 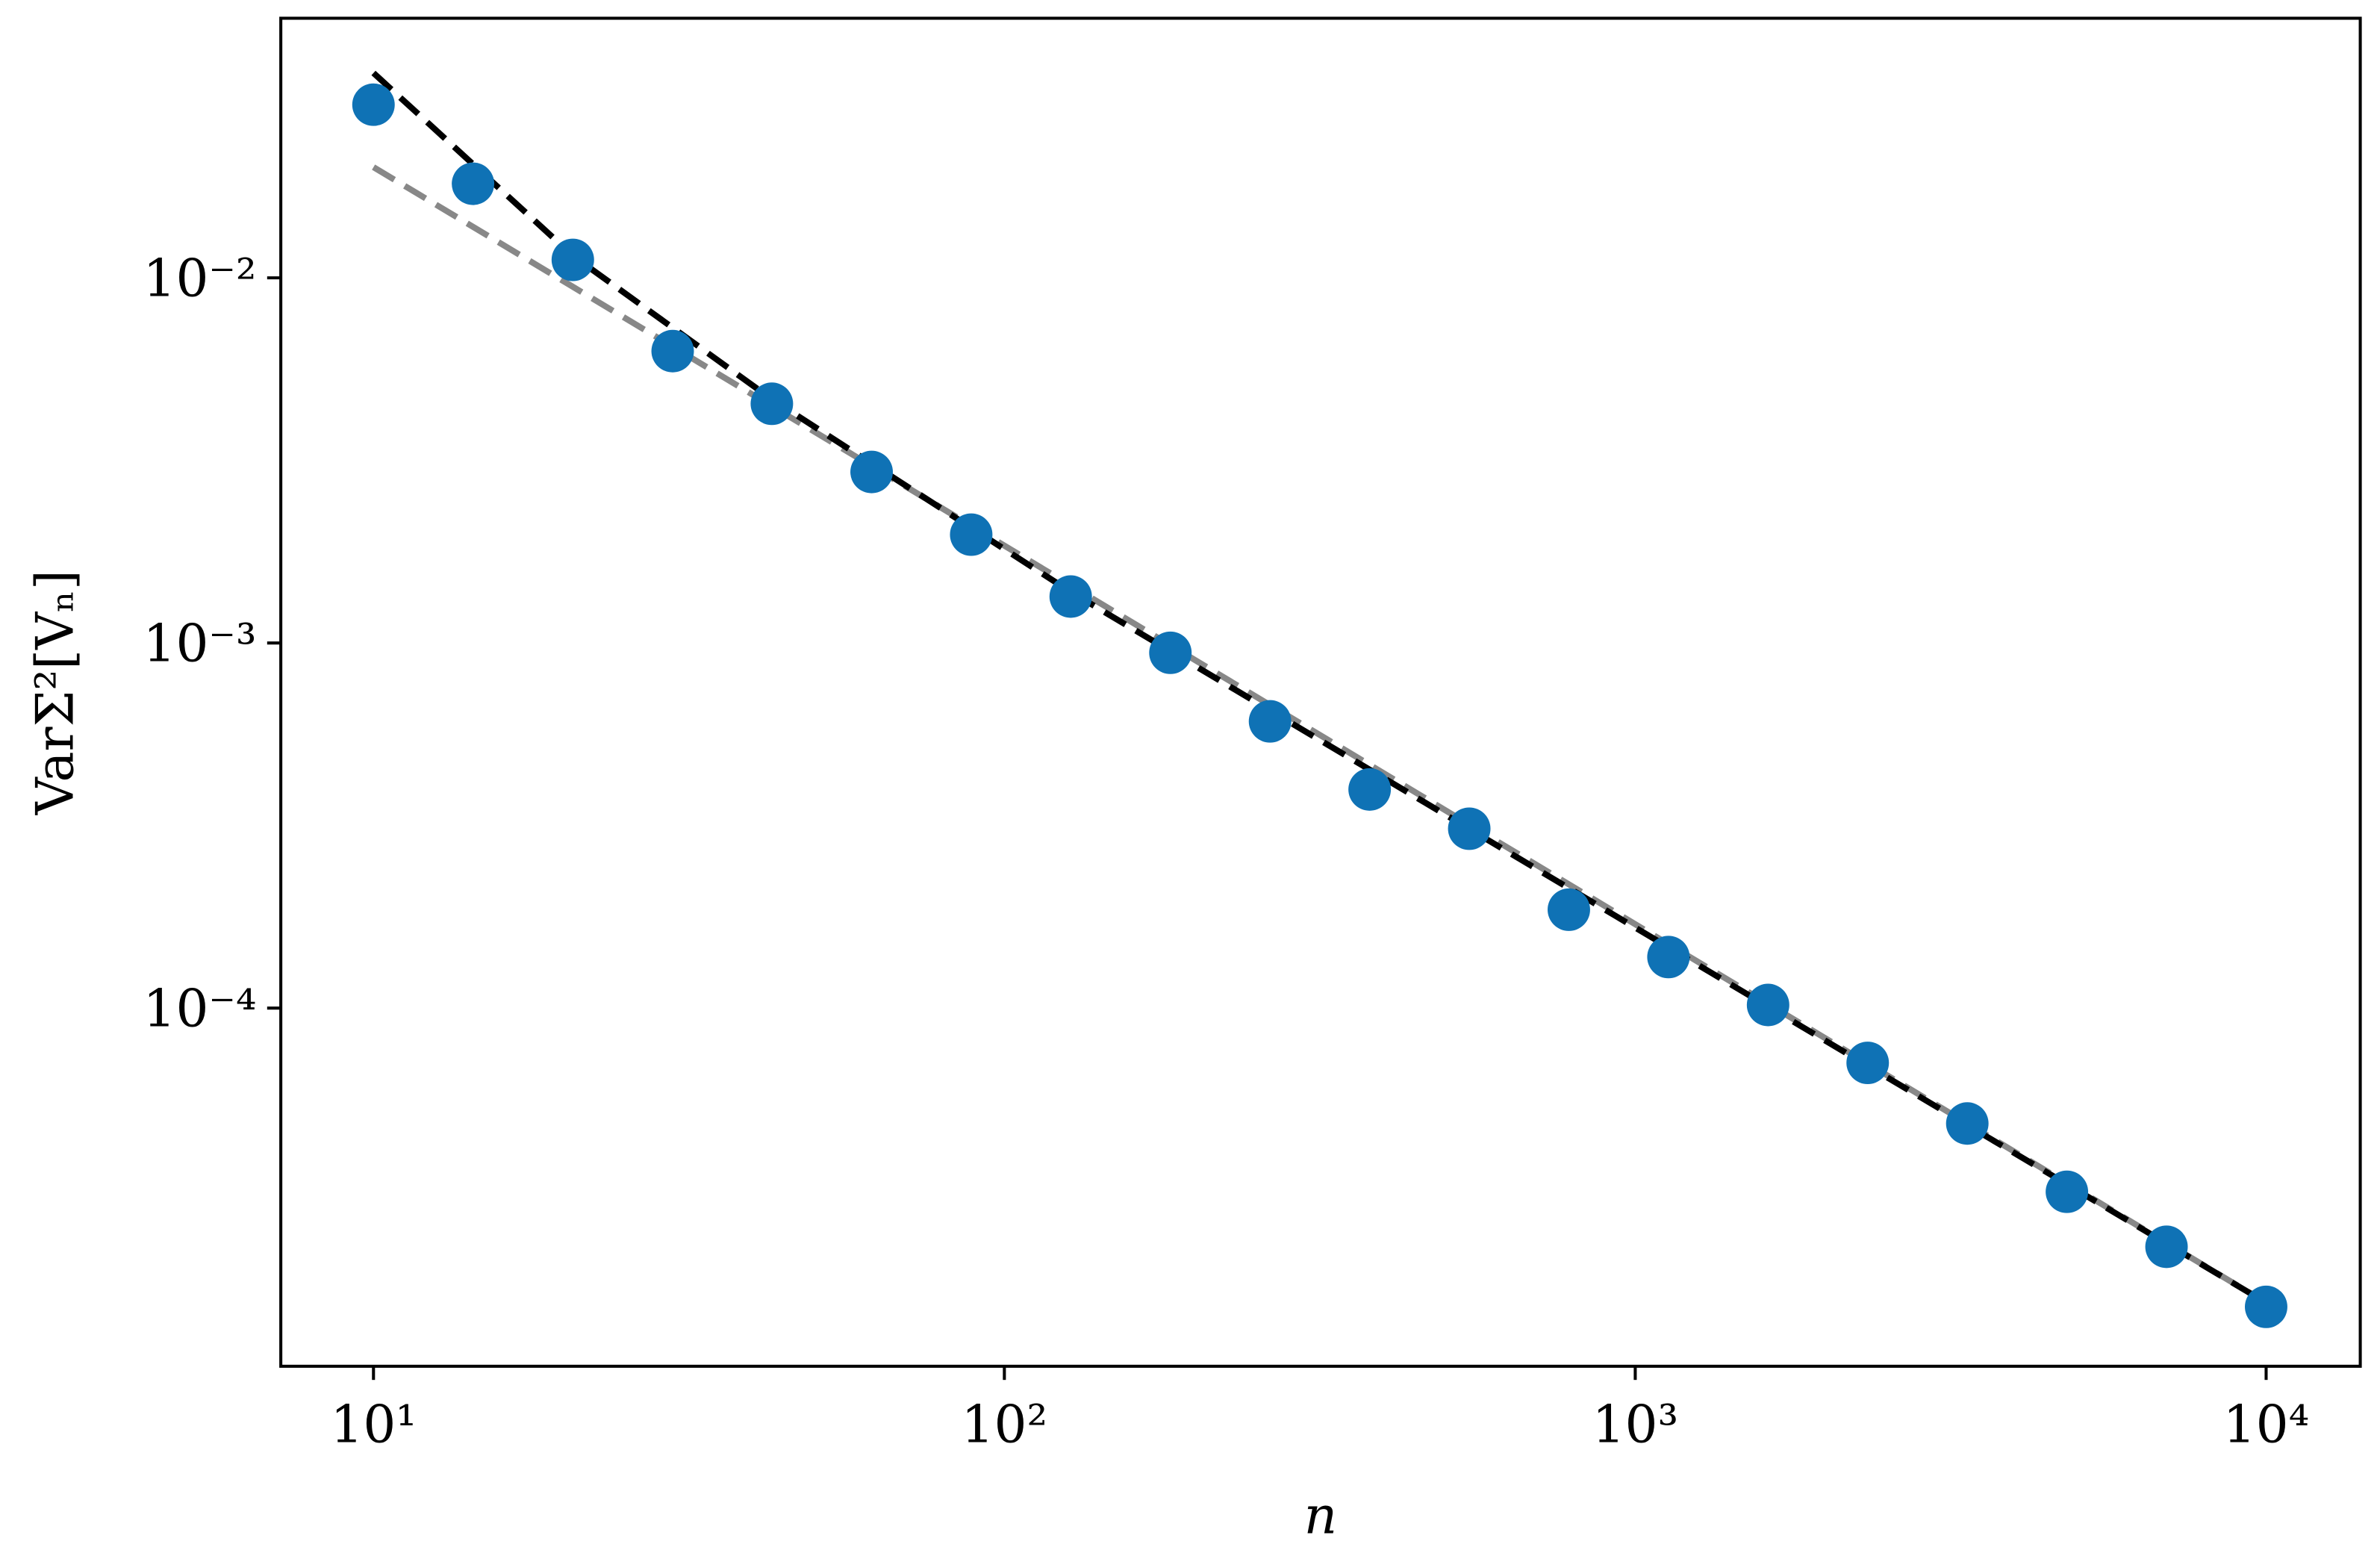 What do you see at coordinates (1005, 1425) in the screenshot?
I see `x-tick-label: 10²` at bounding box center [1005, 1425].